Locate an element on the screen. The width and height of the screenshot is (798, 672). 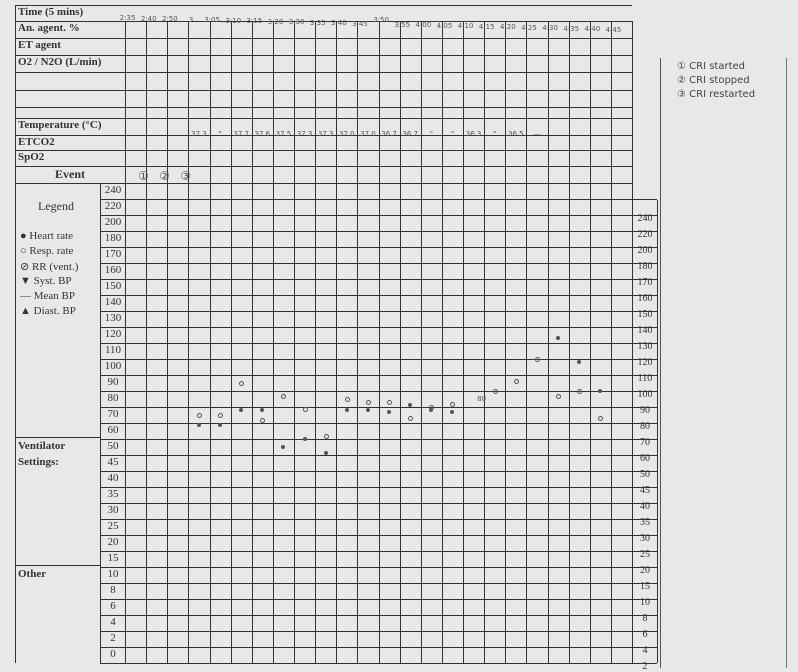
time-entry: 4:15 is located at coordinates (486, 27).